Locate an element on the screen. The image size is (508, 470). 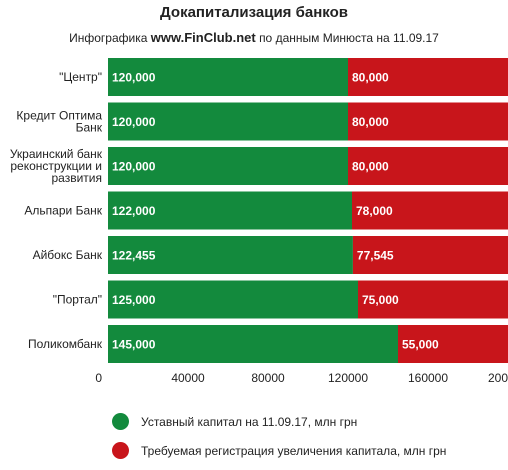
x-tick-label: 0 is located at coordinates (98, 378).